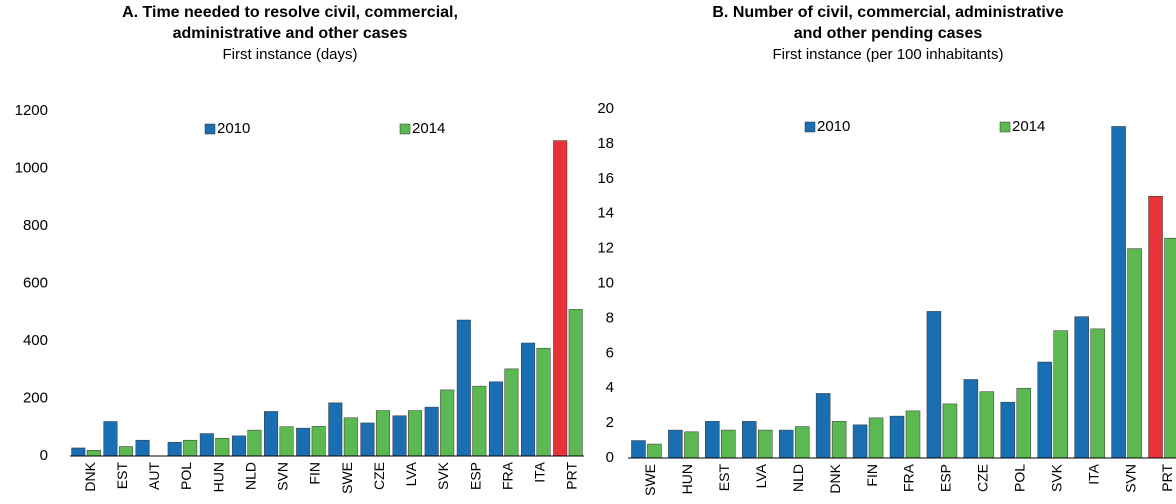 The width and height of the screenshot is (1176, 504). What do you see at coordinates (35, 340) in the screenshot?
I see `y-tick-label: 400` at bounding box center [35, 340].